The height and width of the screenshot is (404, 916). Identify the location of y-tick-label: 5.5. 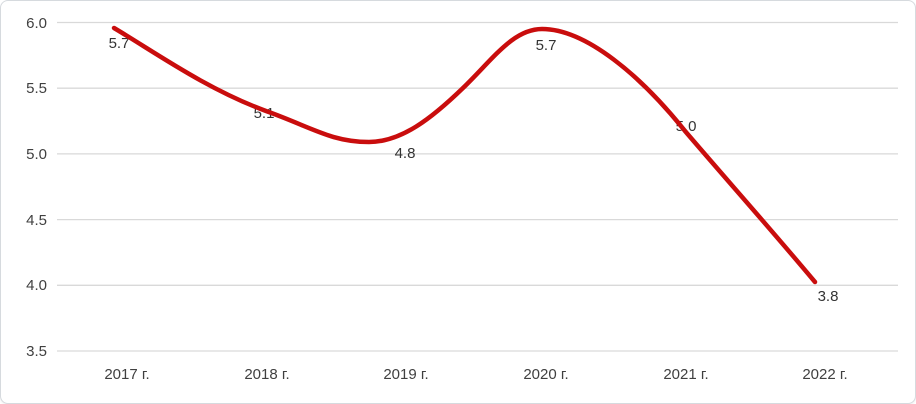
(36, 88).